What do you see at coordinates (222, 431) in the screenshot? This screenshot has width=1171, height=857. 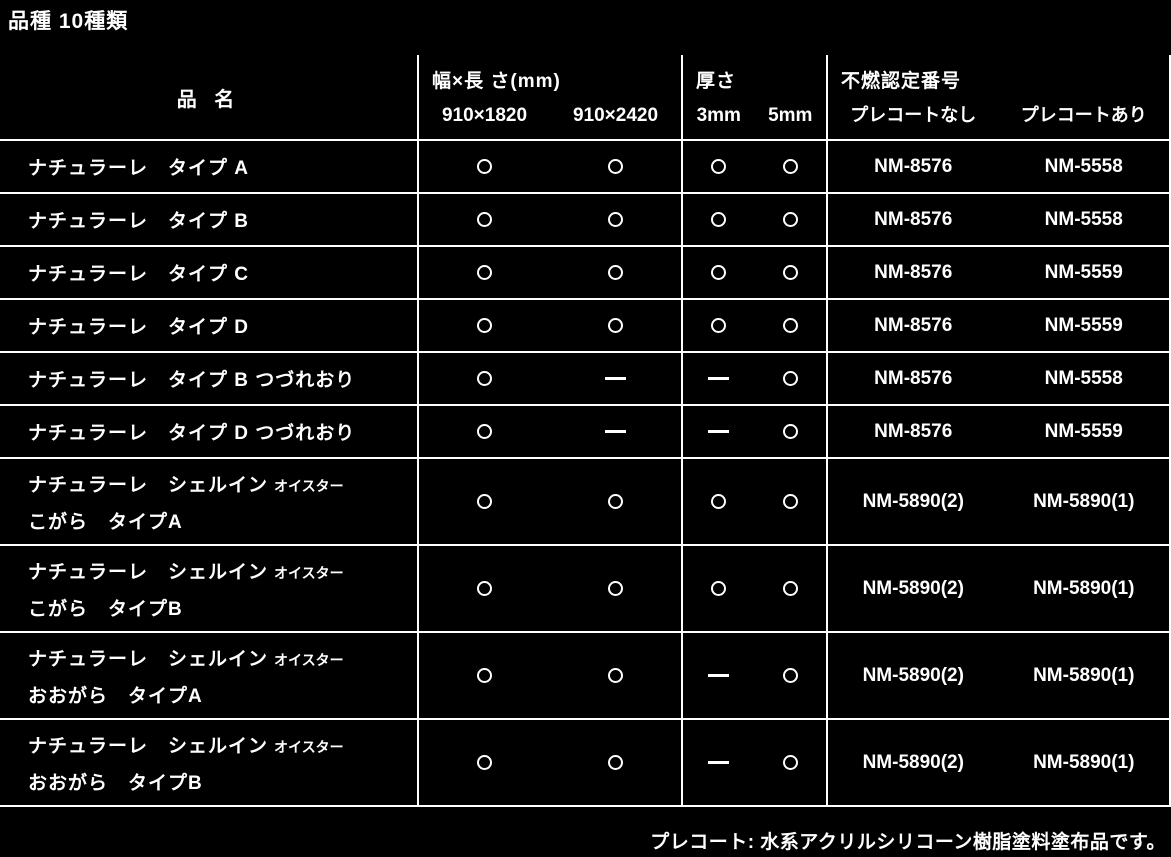 I see `product-name-line1: ナチュラーレ タイプ D つづれおり` at bounding box center [222, 431].